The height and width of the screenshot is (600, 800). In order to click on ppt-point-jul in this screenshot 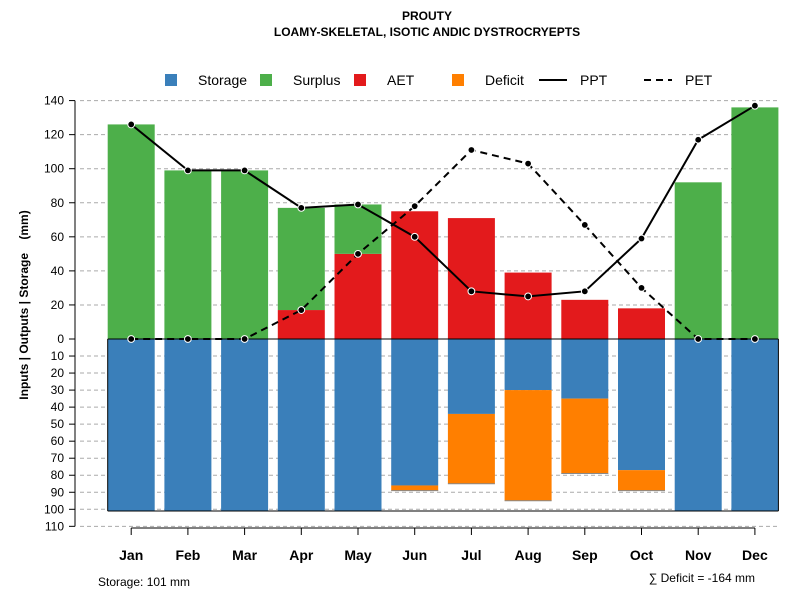, I will do `click(471, 291)`.